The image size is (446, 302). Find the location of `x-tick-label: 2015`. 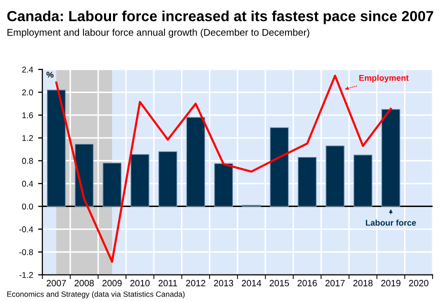

x-tick-label: 2015 is located at coordinates (279, 283).